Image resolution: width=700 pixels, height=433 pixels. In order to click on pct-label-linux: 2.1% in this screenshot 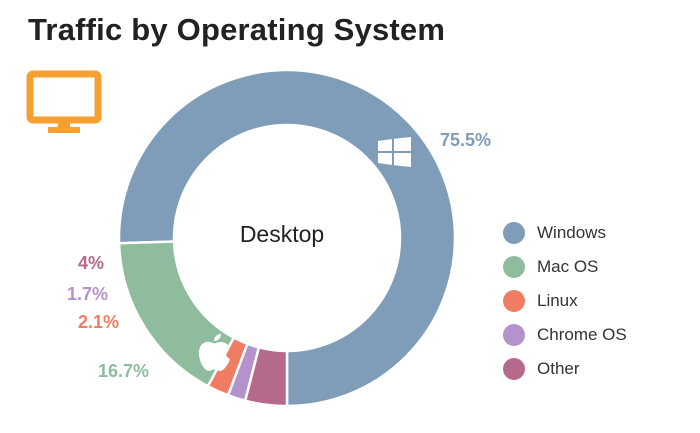, I will do `click(99, 322)`.